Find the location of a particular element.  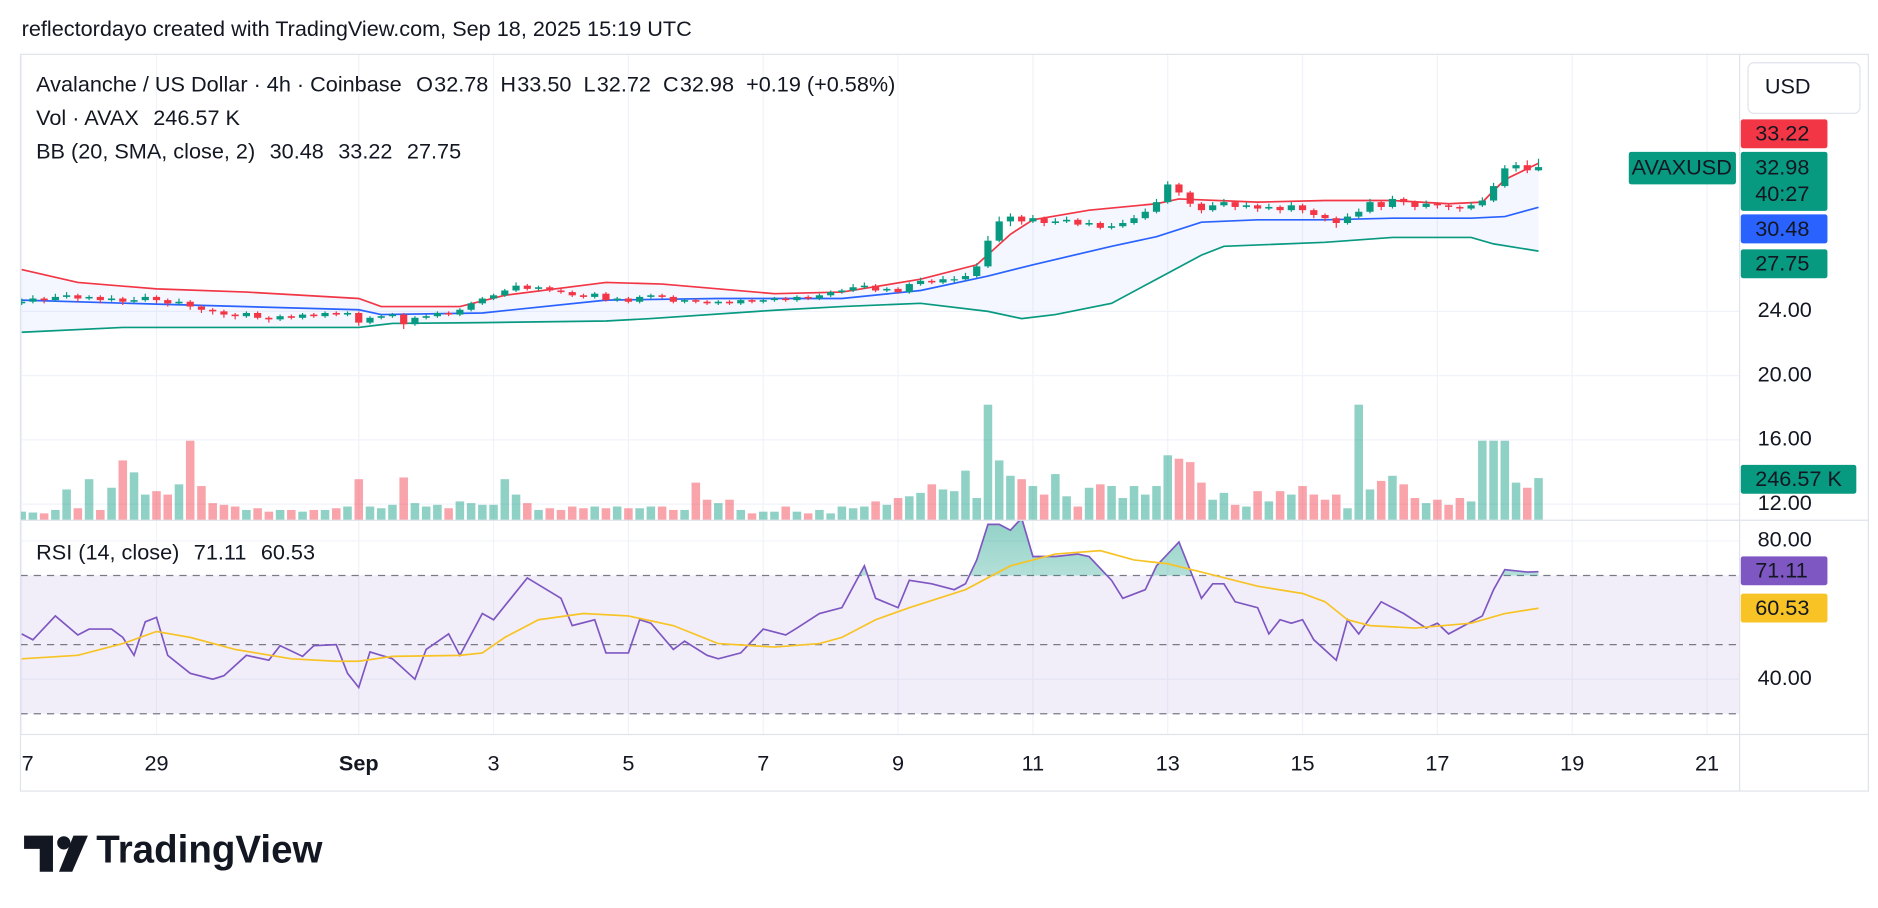

legend-title: RSI (14, close) is located at coordinates (107, 552).